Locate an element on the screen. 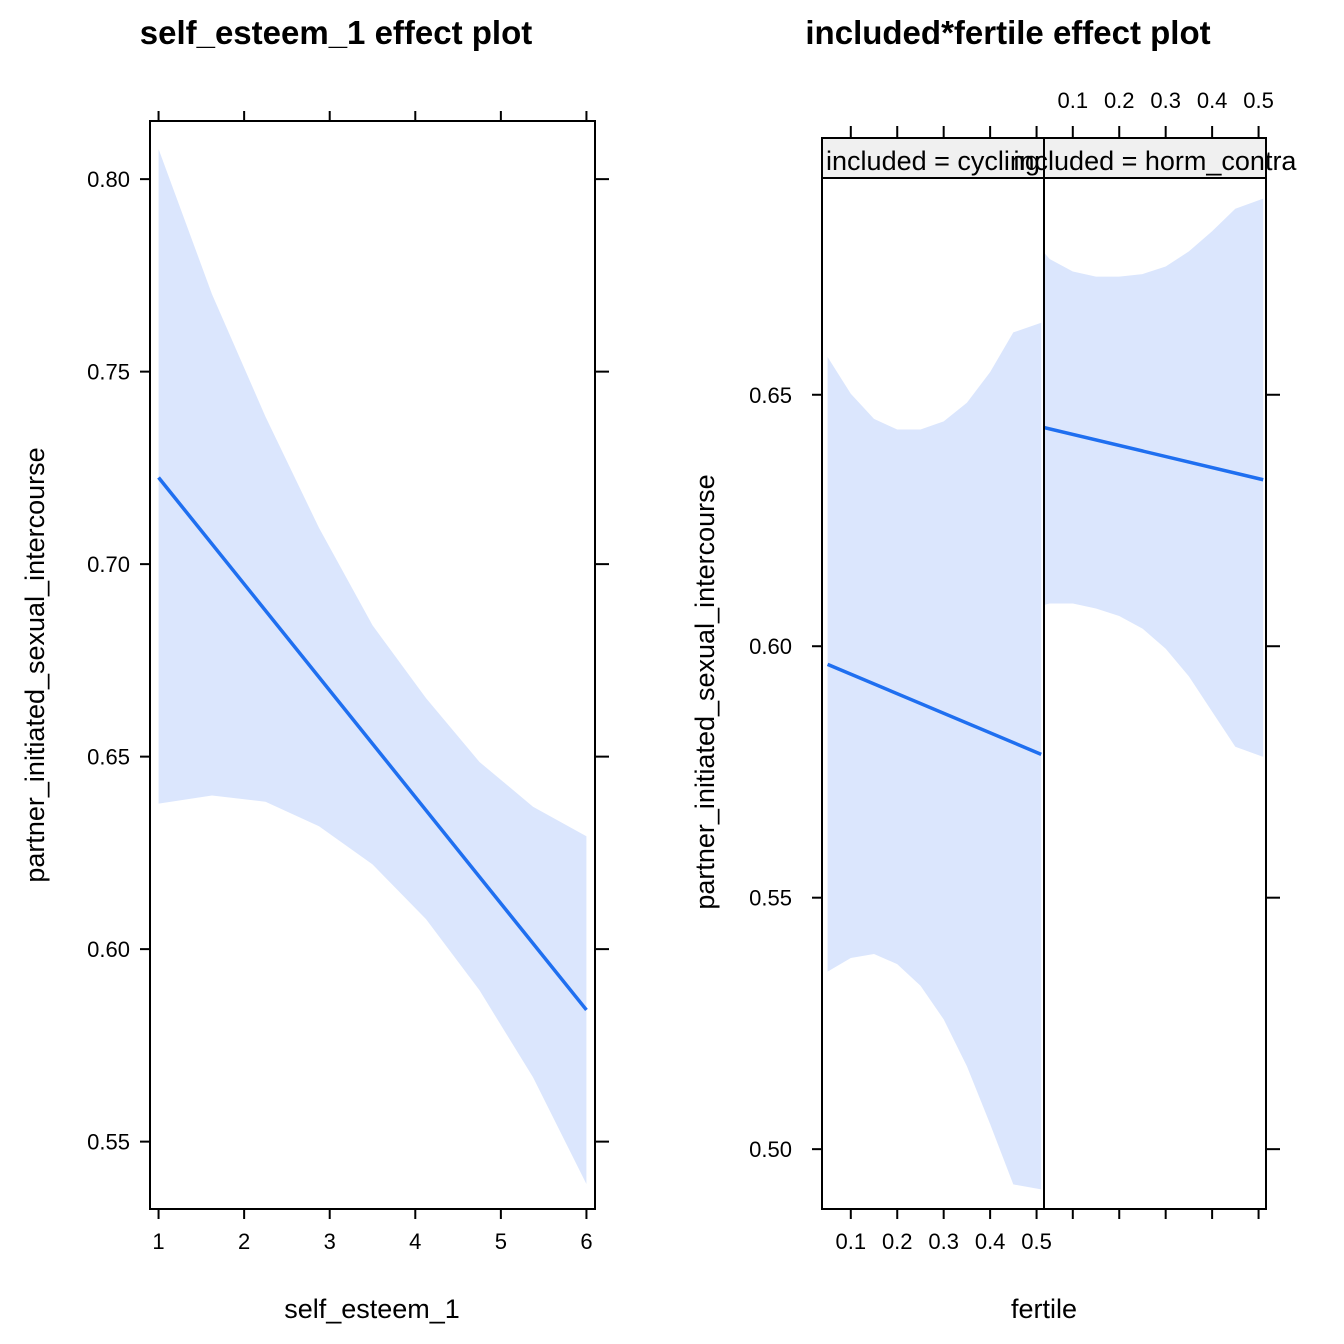  strip-label: included = horm_contra is located at coordinates (1156, 161).